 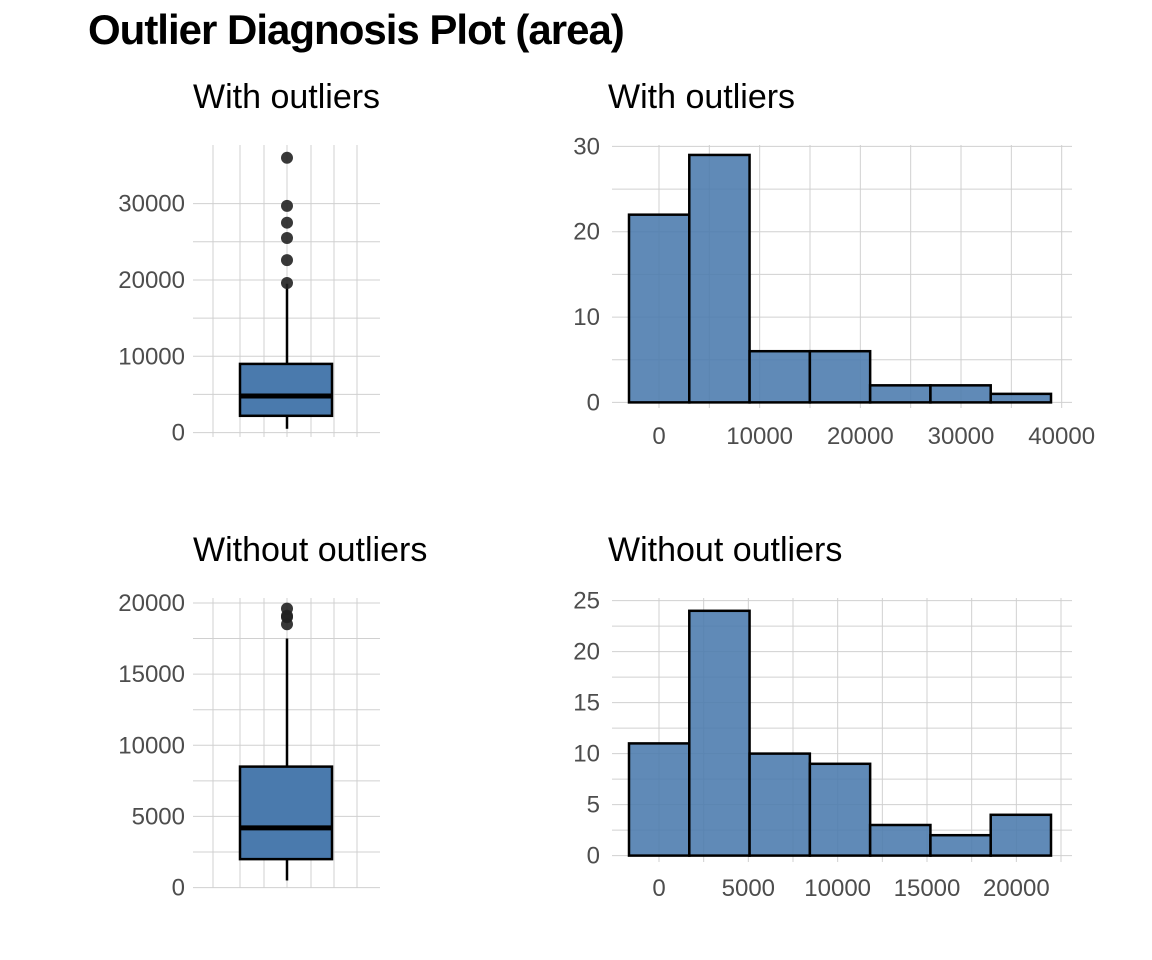 What do you see at coordinates (356, 29) in the screenshot?
I see `chart-title: Outlier Diagnosis Plot (area)` at bounding box center [356, 29].